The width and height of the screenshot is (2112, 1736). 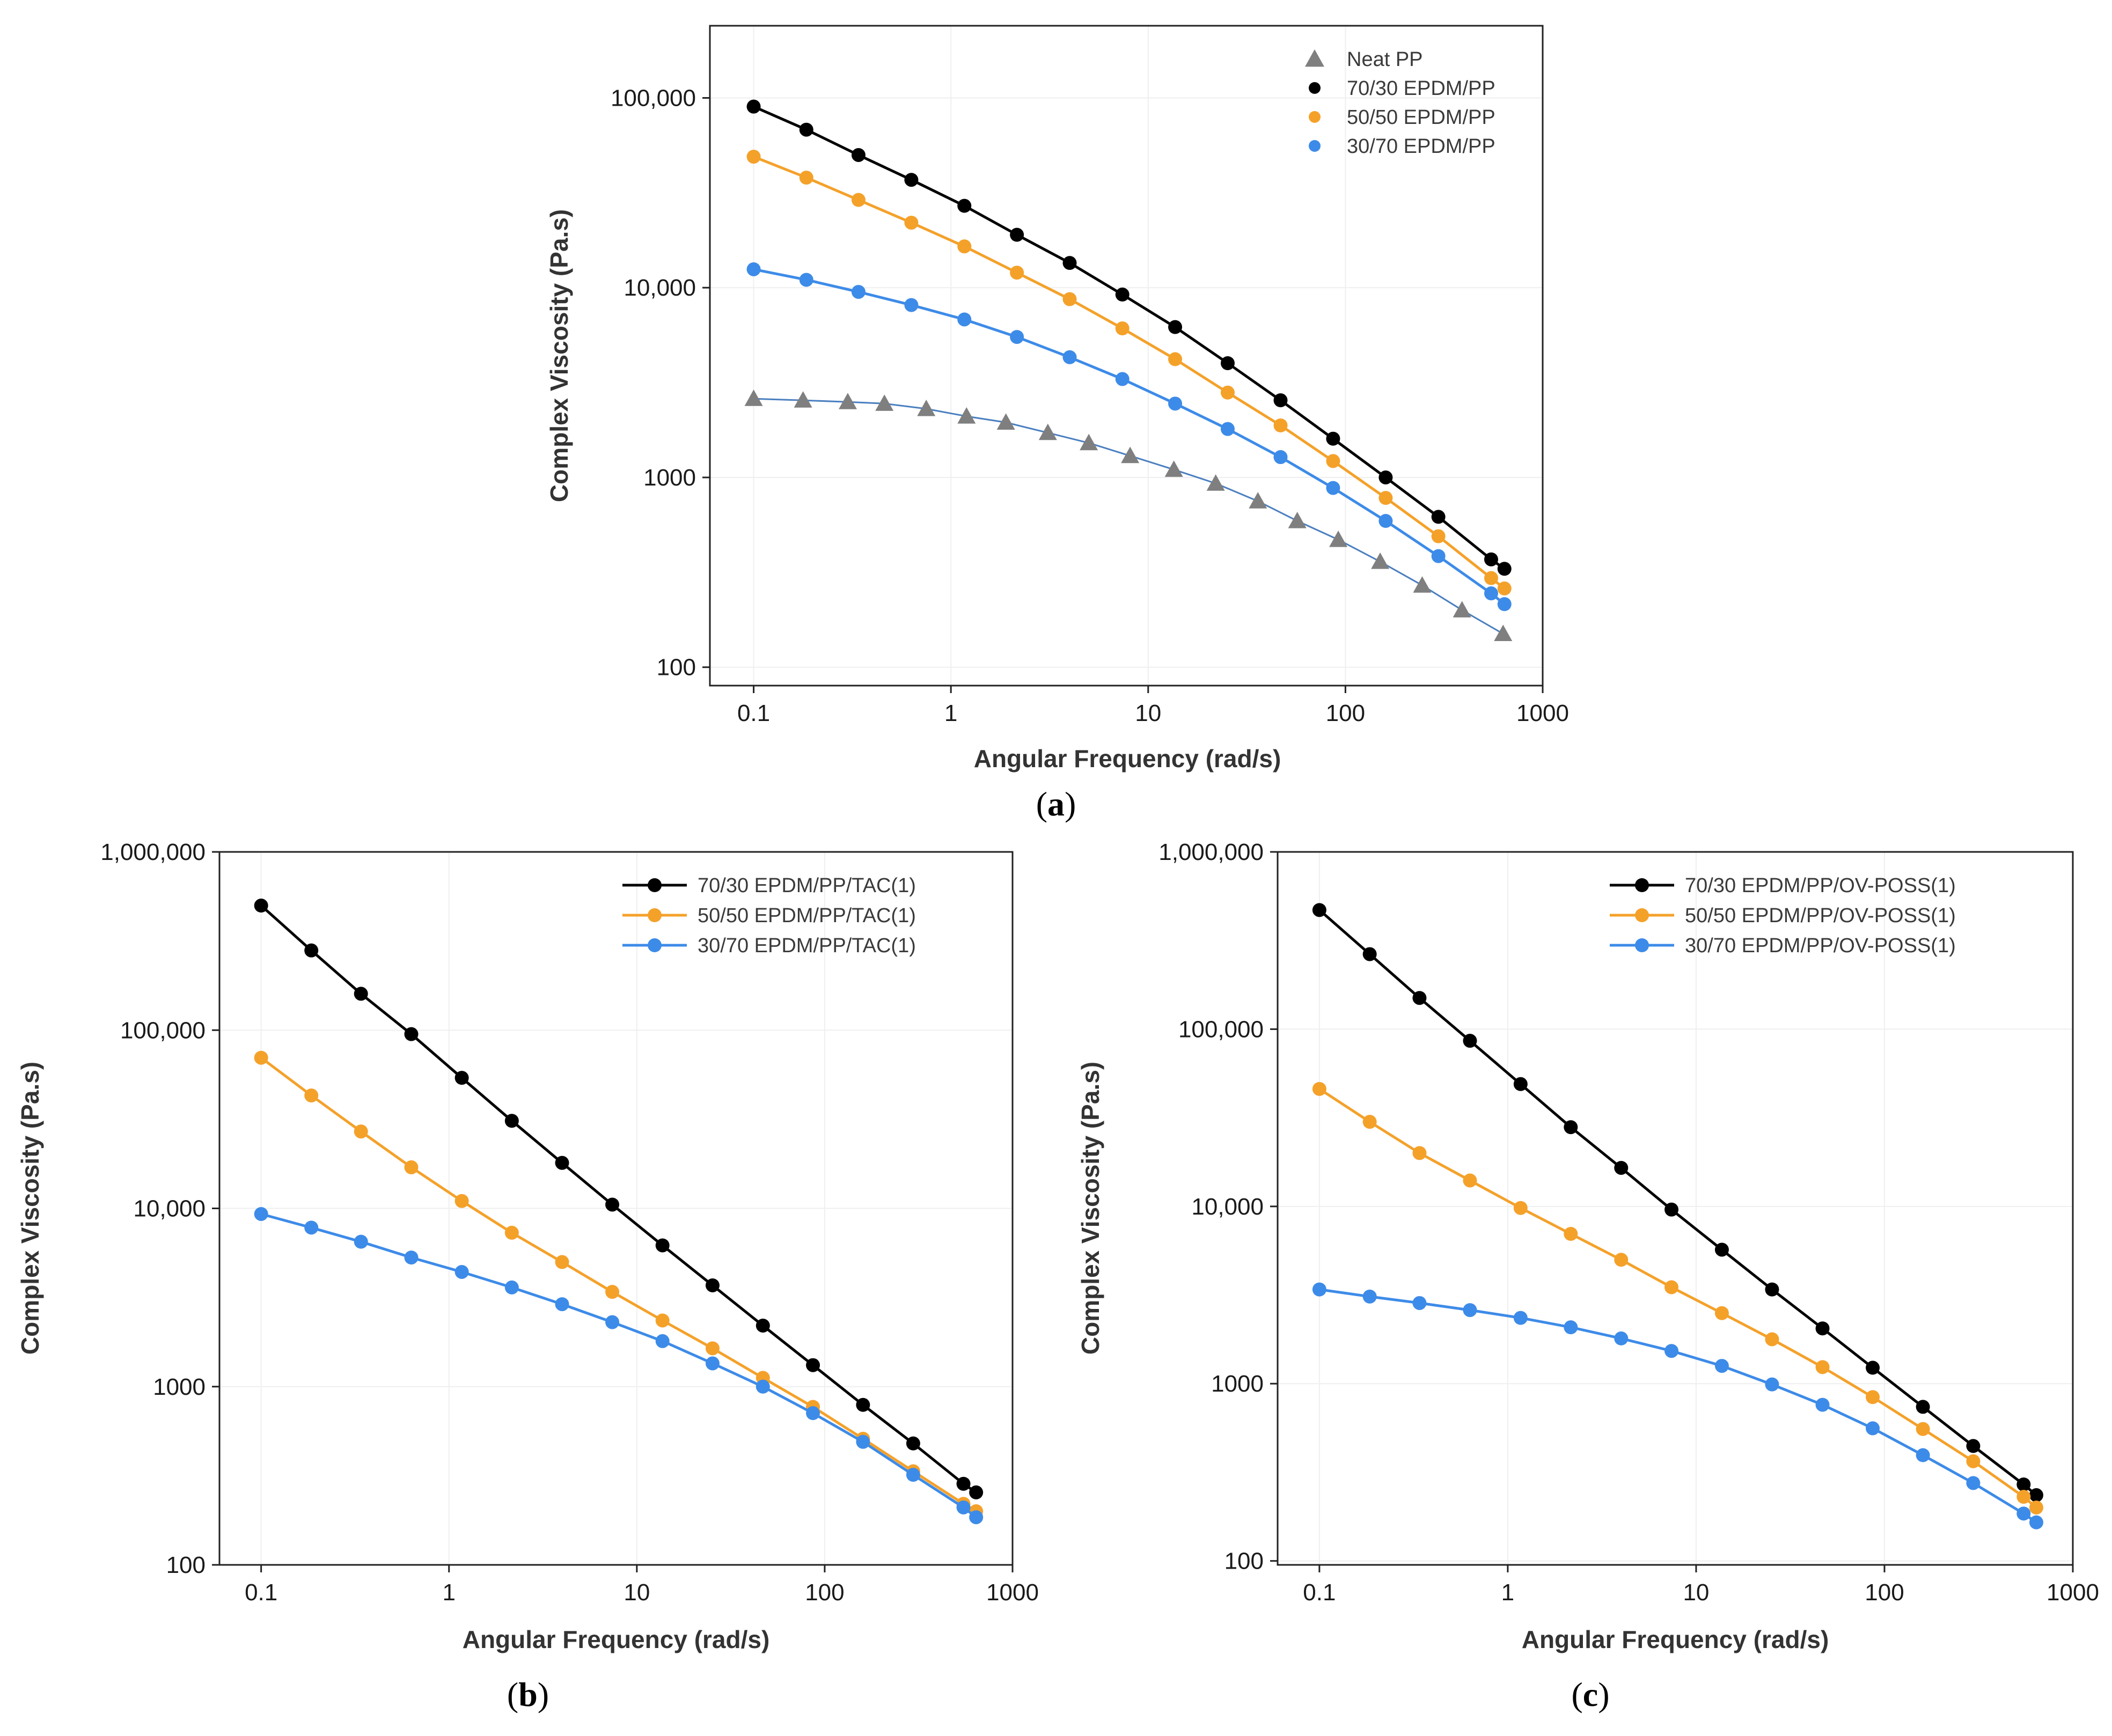 I want to click on series-30-70-epdm-pp-ov-poss-1-, so click(x=1677, y=1405).